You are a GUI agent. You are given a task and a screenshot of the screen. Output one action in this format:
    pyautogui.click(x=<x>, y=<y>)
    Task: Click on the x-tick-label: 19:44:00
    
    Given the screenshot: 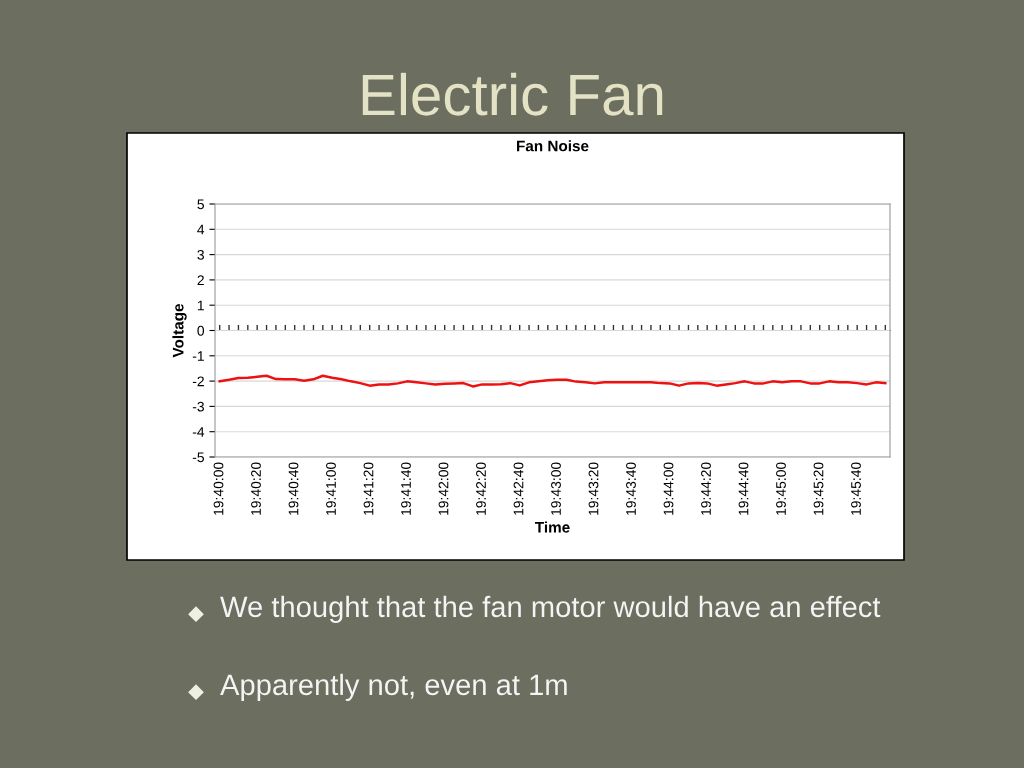 What is the action you would take?
    pyautogui.click(x=668, y=488)
    